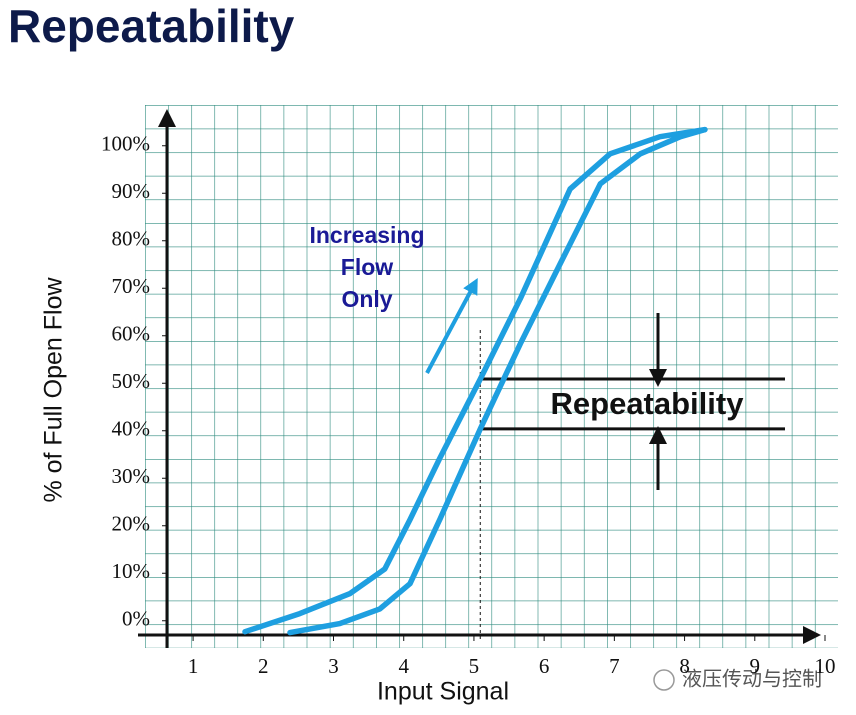  Describe the element at coordinates (684, 666) in the screenshot. I see `x-tick-label: 8` at that location.